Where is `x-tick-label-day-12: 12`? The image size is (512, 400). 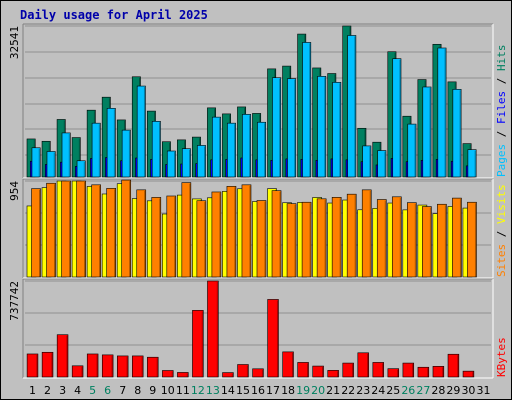
x-tick-label-day-12: 12 is located at coordinates (198, 390).